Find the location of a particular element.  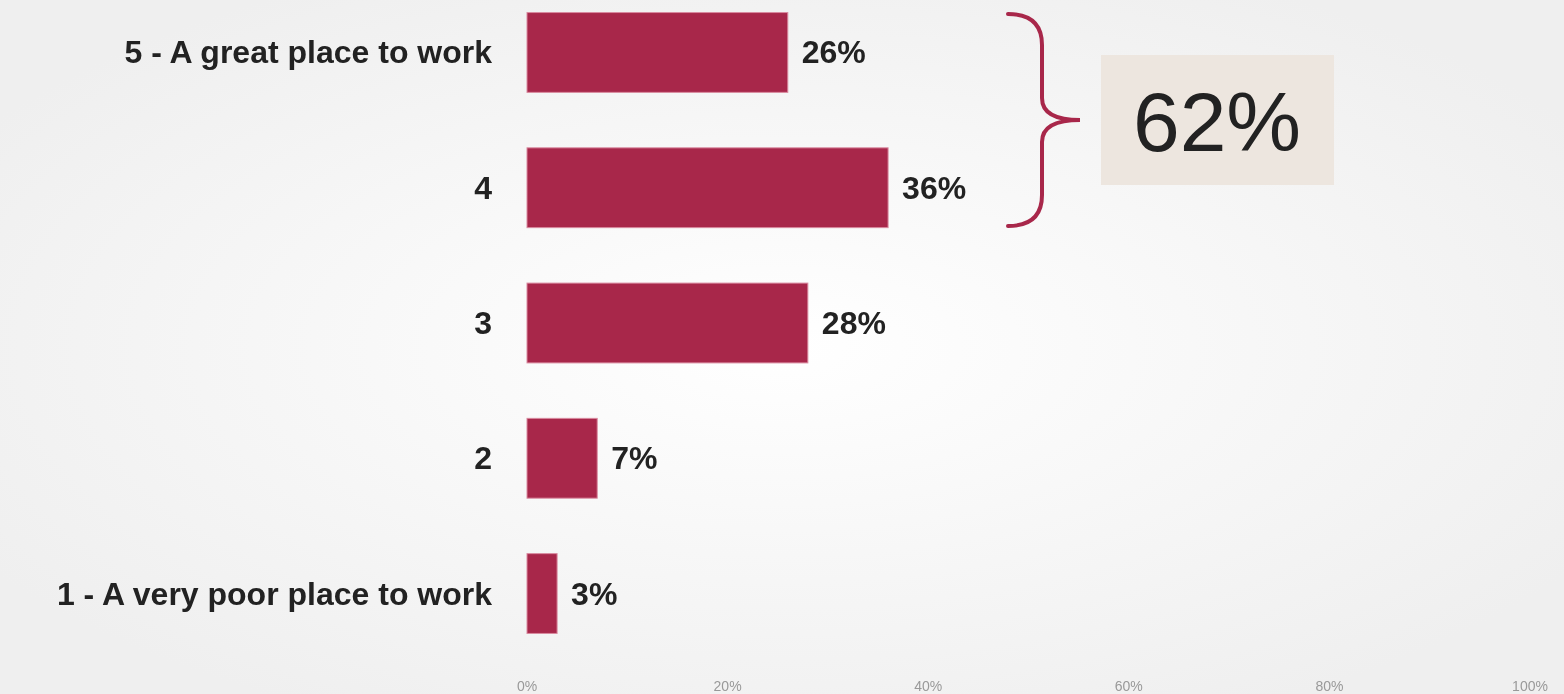

y-tick-label: 1 - A very poor place to work is located at coordinates (274, 593).